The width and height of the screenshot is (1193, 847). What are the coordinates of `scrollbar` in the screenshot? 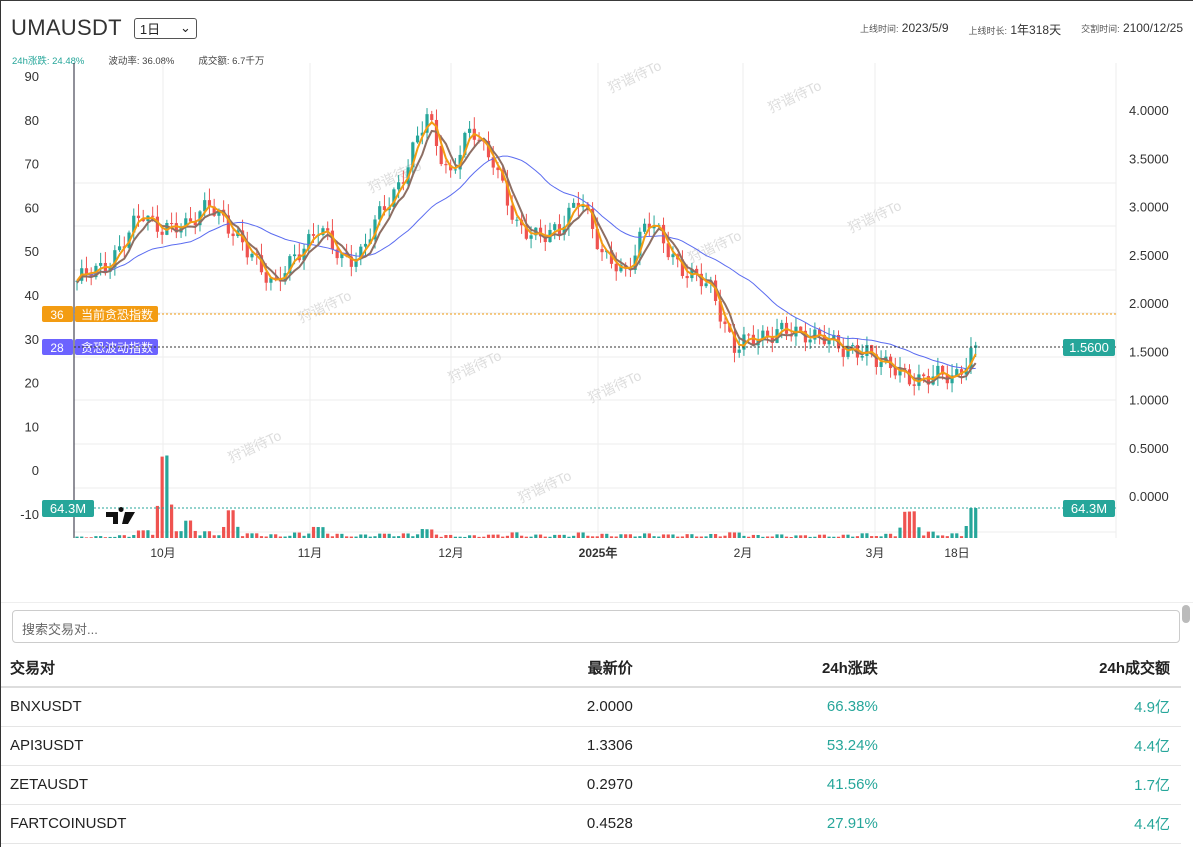 It's located at (1186, 614).